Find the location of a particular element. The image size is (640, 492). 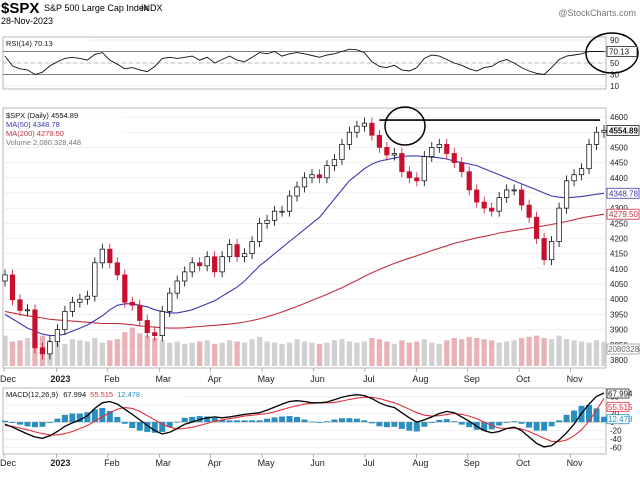

chart-date: 28-Nov-2023 is located at coordinates (27, 21).